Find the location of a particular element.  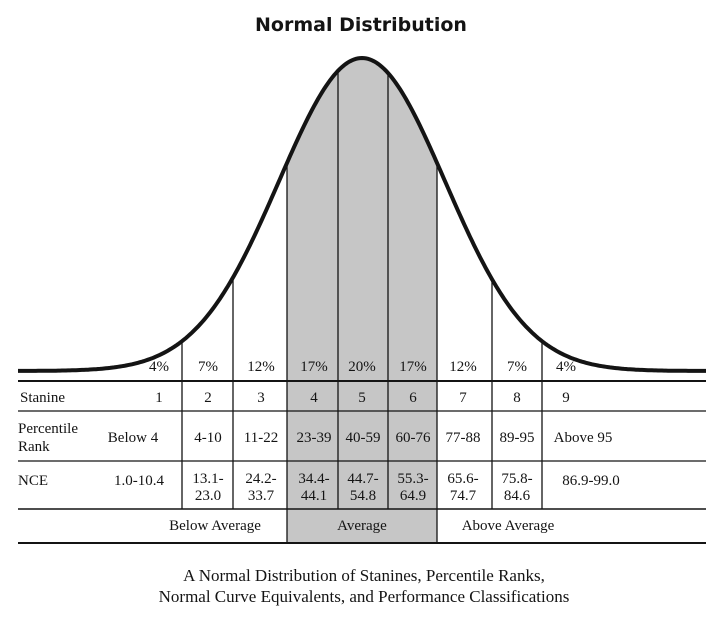

nce-cell: 65.6- is located at coordinates (462, 479).